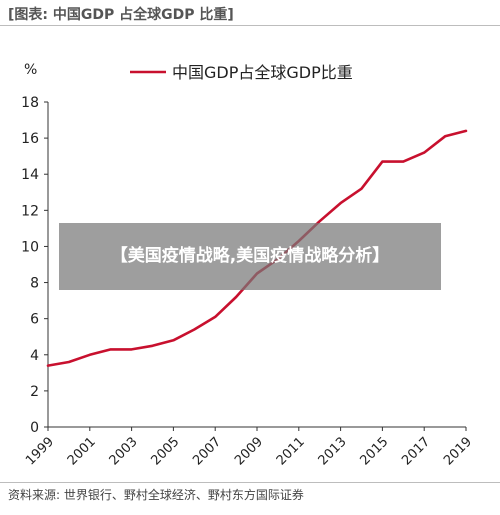 The height and width of the screenshot is (515, 500). I want to click on y-tick-label: 16, so click(30, 139).